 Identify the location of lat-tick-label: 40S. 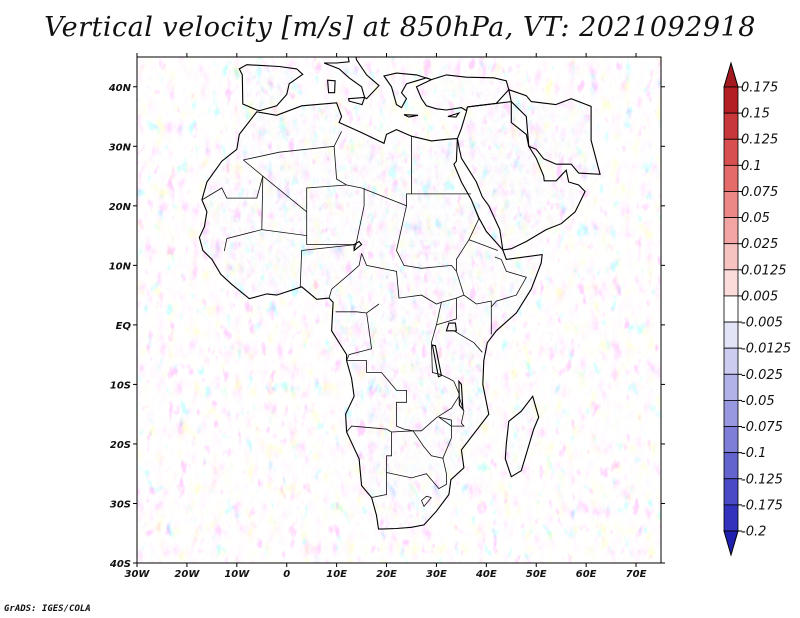
(120, 564).